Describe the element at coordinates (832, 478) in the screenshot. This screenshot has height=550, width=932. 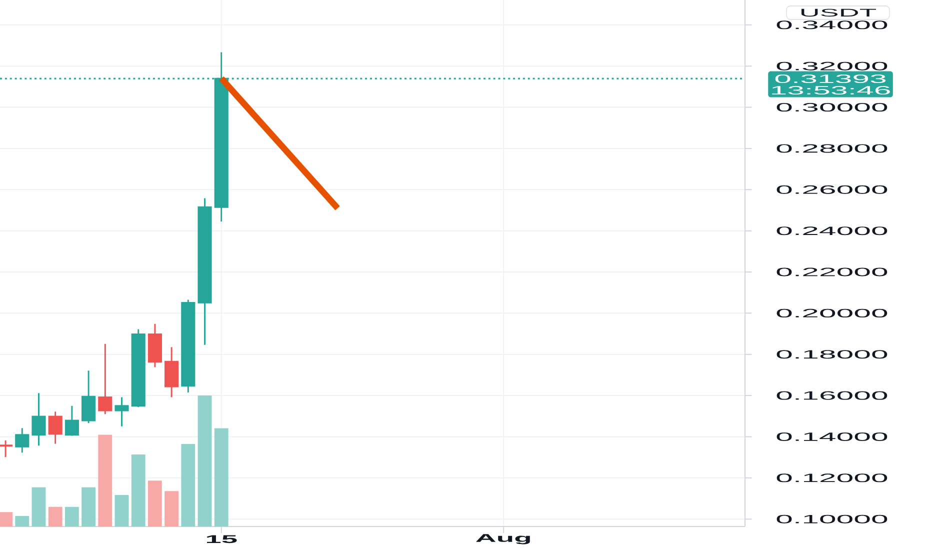
I see `y-tick-label: 0.12000` at that location.